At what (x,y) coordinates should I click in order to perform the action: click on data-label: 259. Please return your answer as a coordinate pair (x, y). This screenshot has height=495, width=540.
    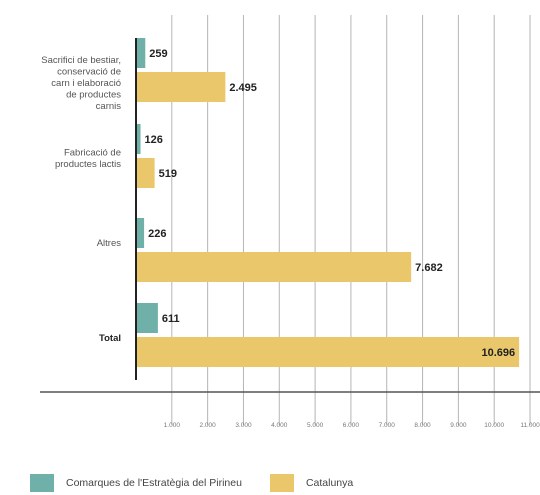
    Looking at the image, I should click on (158, 54).